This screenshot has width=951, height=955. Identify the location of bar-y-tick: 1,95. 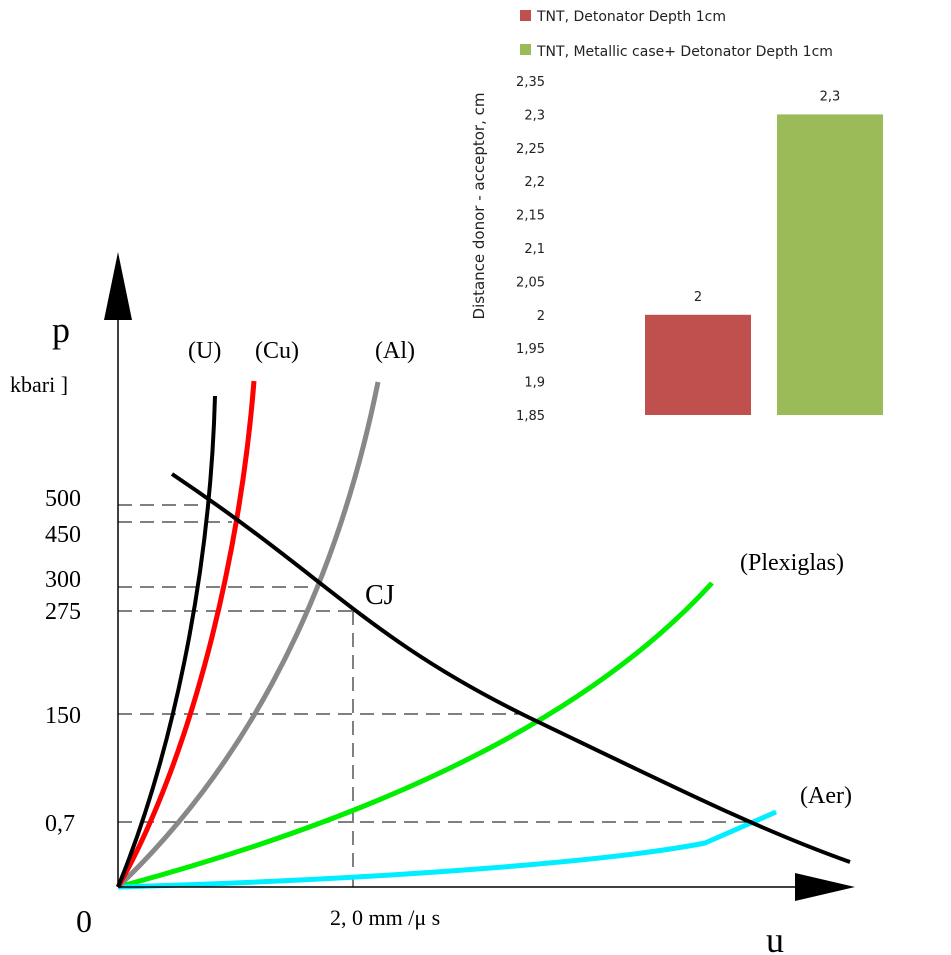
(530, 349).